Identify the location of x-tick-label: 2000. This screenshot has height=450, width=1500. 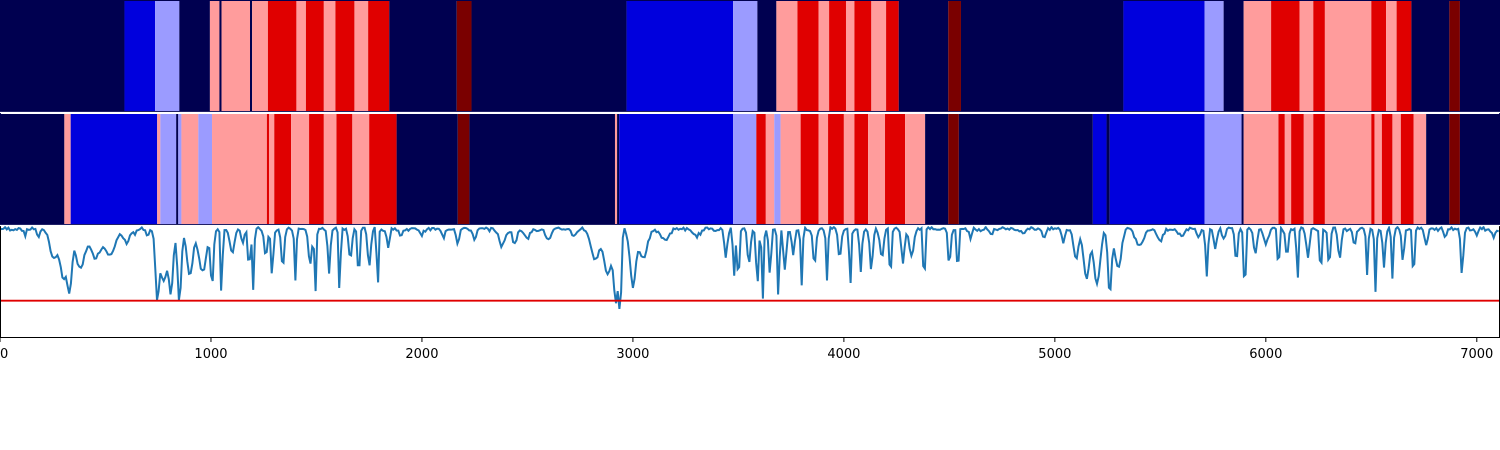
(421, 354).